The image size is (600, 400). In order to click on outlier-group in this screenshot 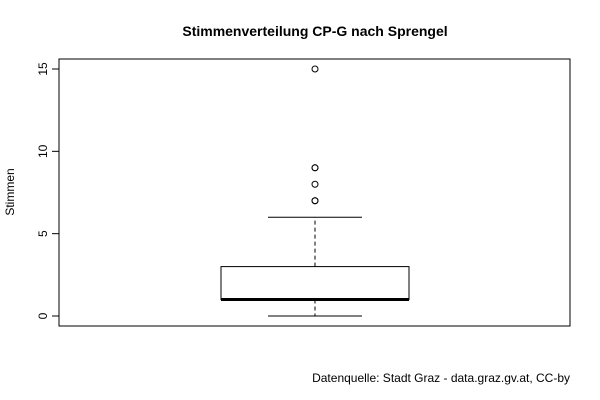, I will do `click(315, 135)`.